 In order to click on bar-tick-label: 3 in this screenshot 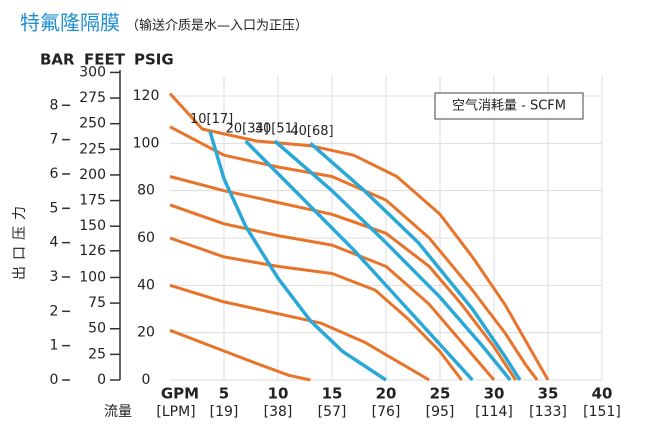, I will do `click(54, 277)`.